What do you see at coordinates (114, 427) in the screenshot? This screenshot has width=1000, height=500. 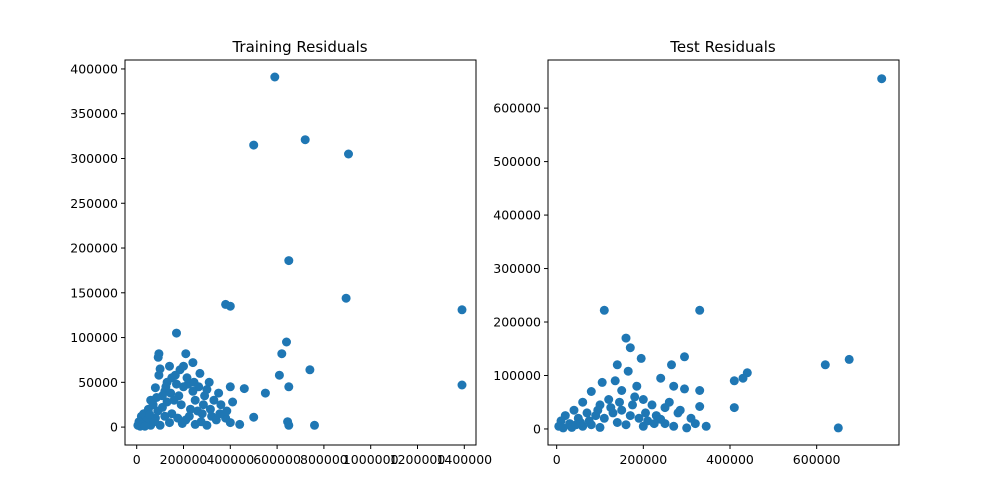 I see `training-y-tick-label: 0` at bounding box center [114, 427].